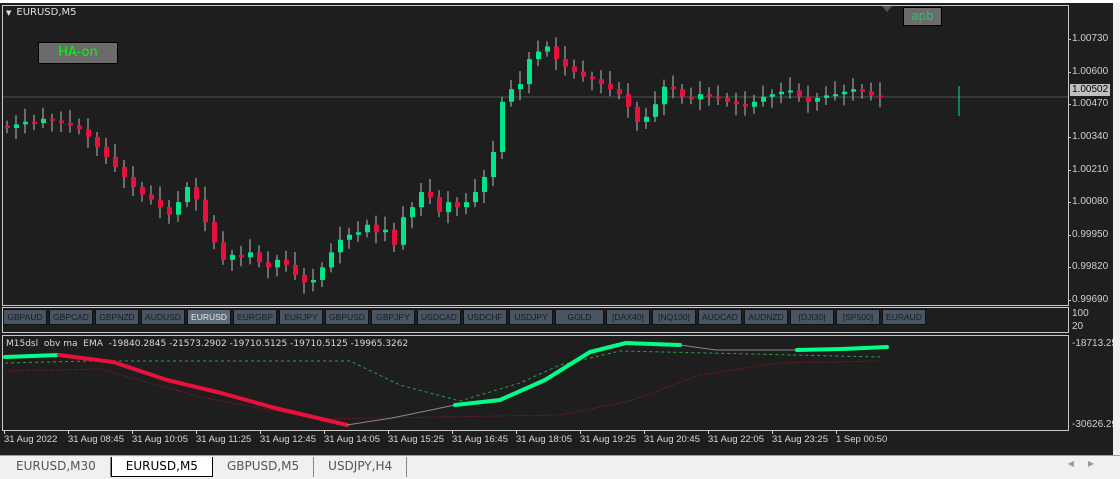 The height and width of the screenshot is (479, 1120). I want to click on symbol-button-usdjpy: USDJPY, so click(531, 317).